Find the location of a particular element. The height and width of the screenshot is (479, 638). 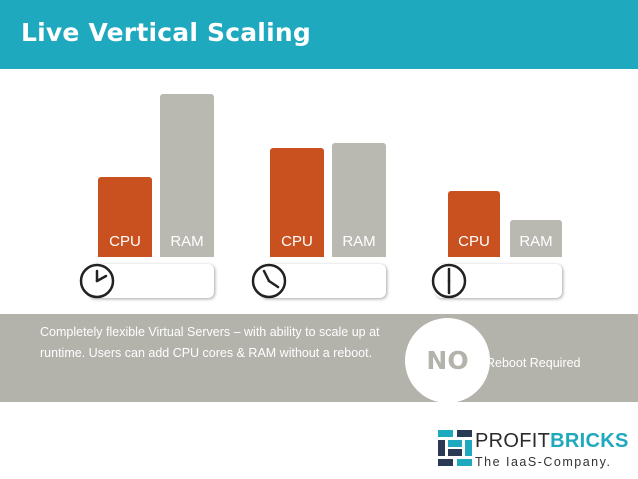

logo-wordmark: PROFITBRICKS is located at coordinates (552, 441).